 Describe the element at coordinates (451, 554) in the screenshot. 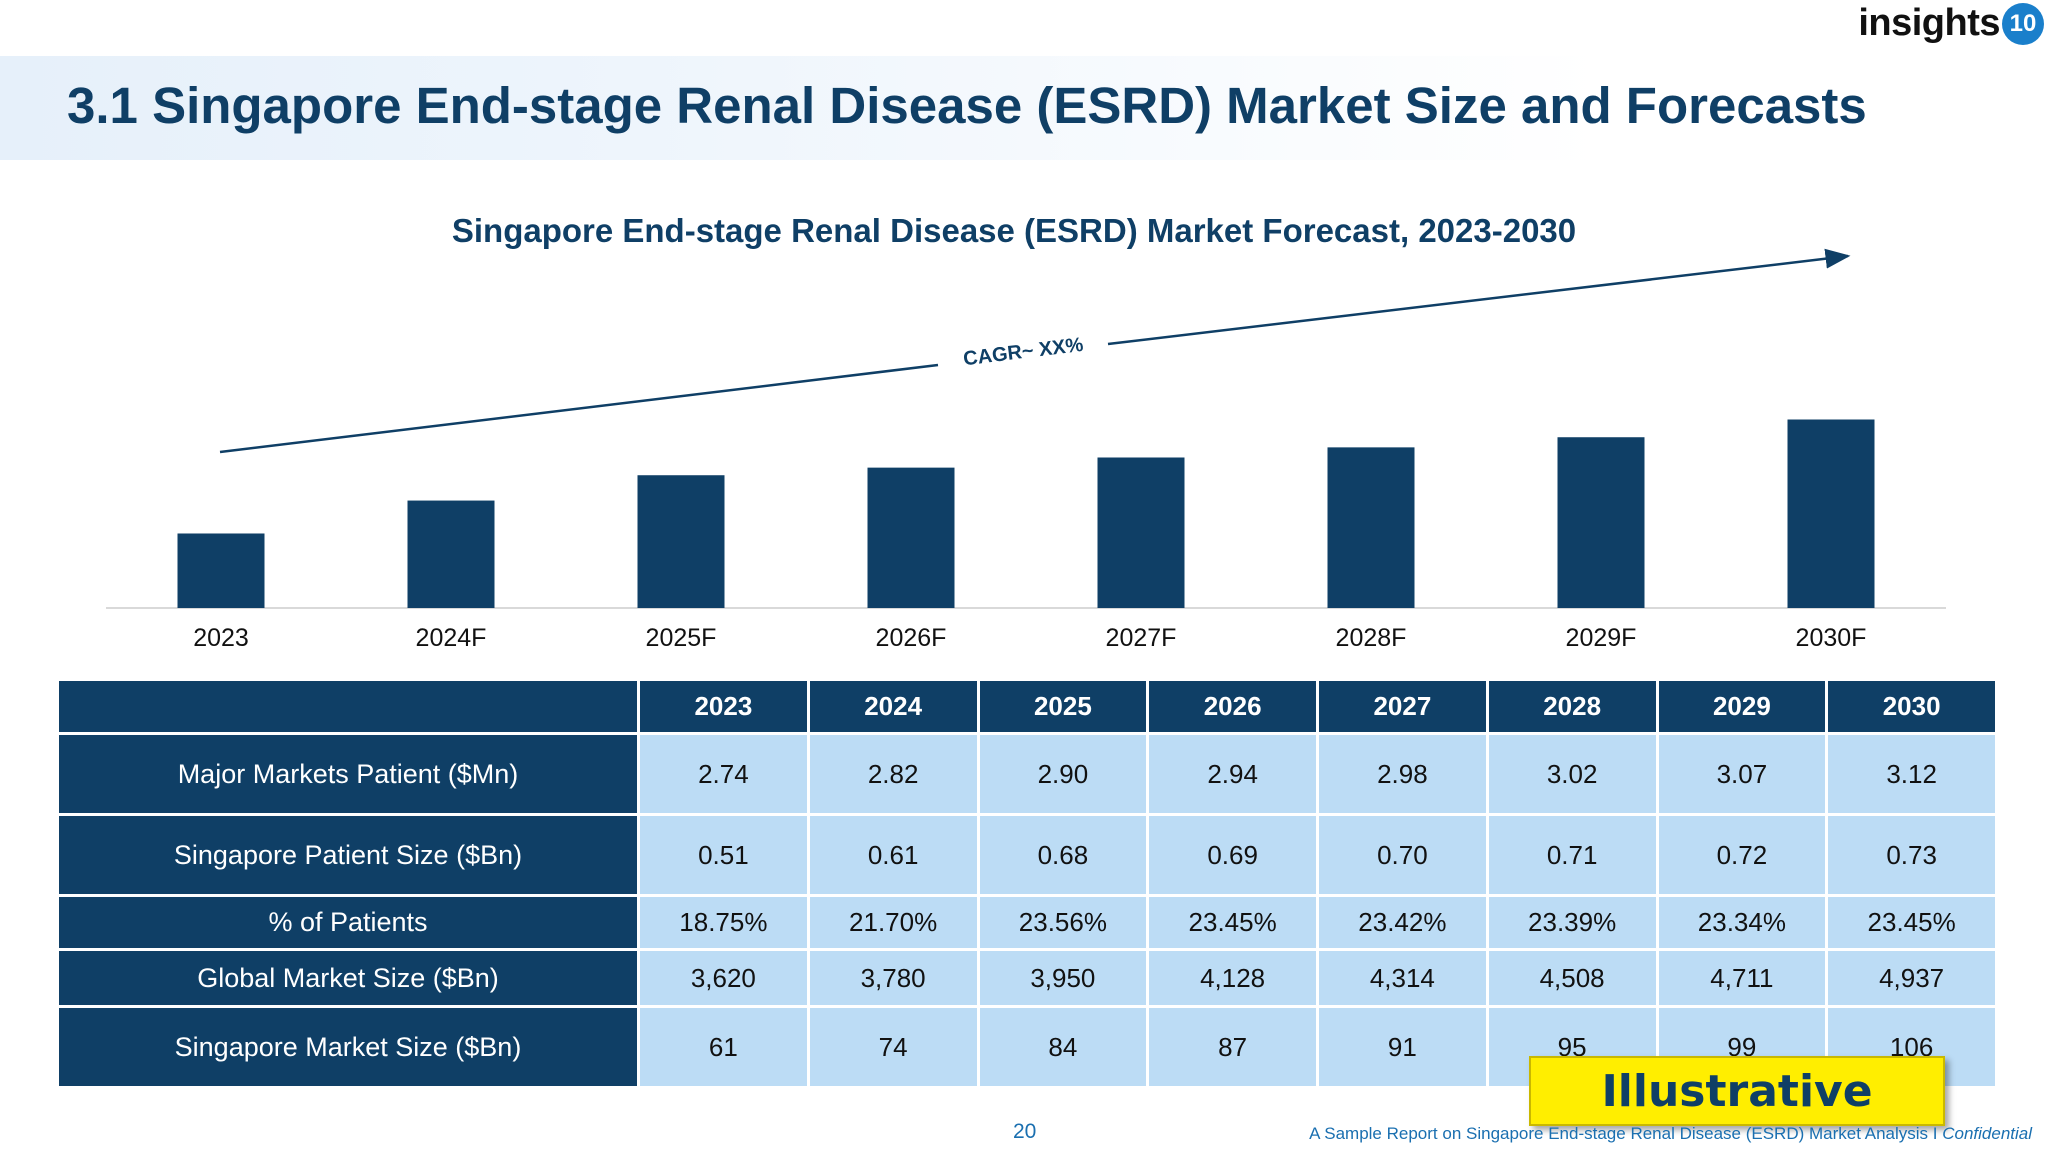

I see `bar-2024f` at that location.